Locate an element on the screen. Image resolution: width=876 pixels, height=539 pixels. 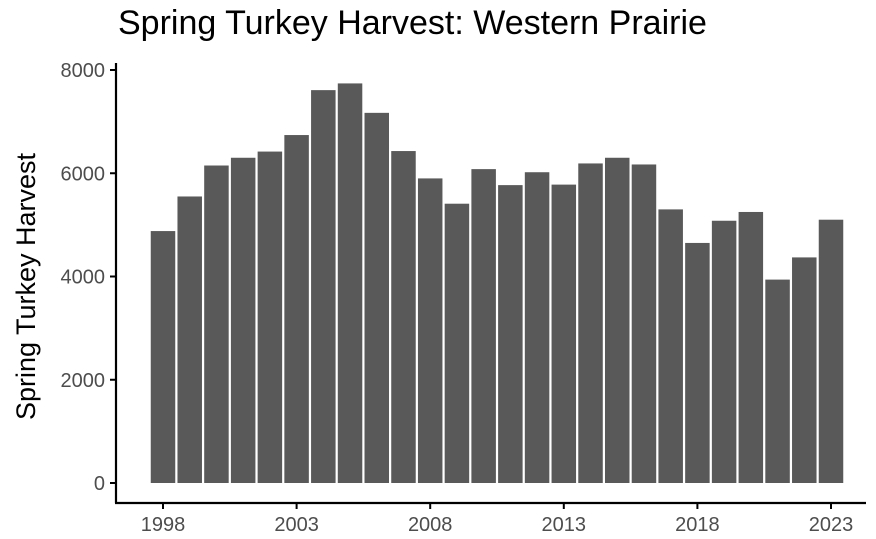
bar-2003 is located at coordinates (296, 309).